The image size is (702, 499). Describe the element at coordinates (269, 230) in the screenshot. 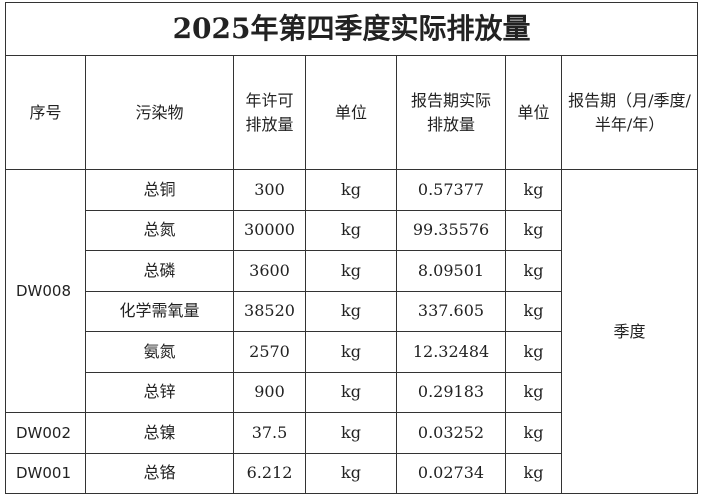

I see `permit-amount: 30000` at that location.